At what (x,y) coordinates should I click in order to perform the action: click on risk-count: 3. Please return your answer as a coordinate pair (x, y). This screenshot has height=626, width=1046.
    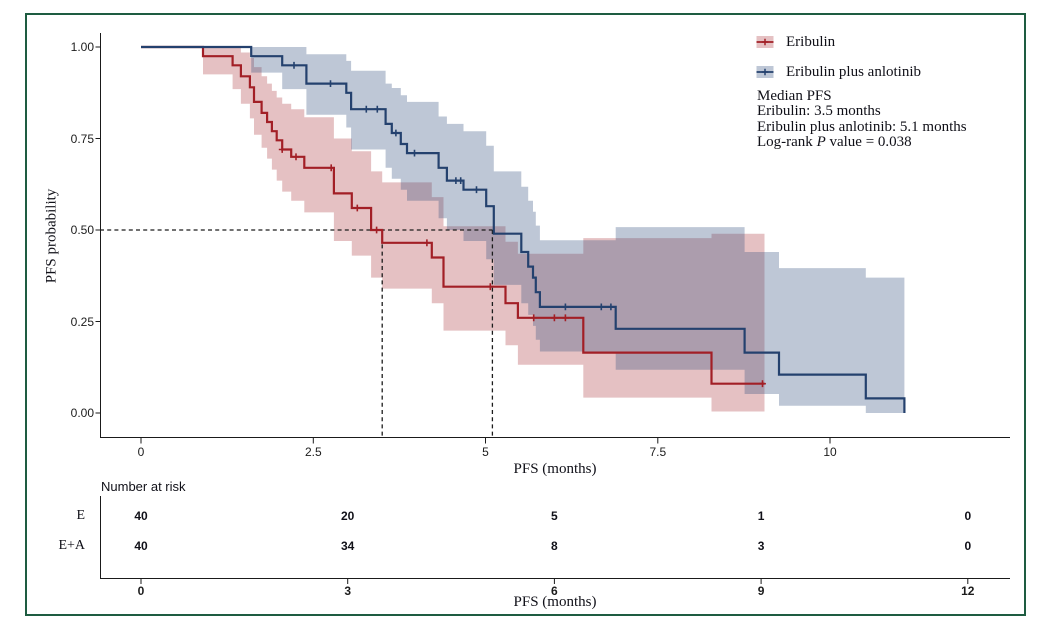
    Looking at the image, I should click on (761, 546).